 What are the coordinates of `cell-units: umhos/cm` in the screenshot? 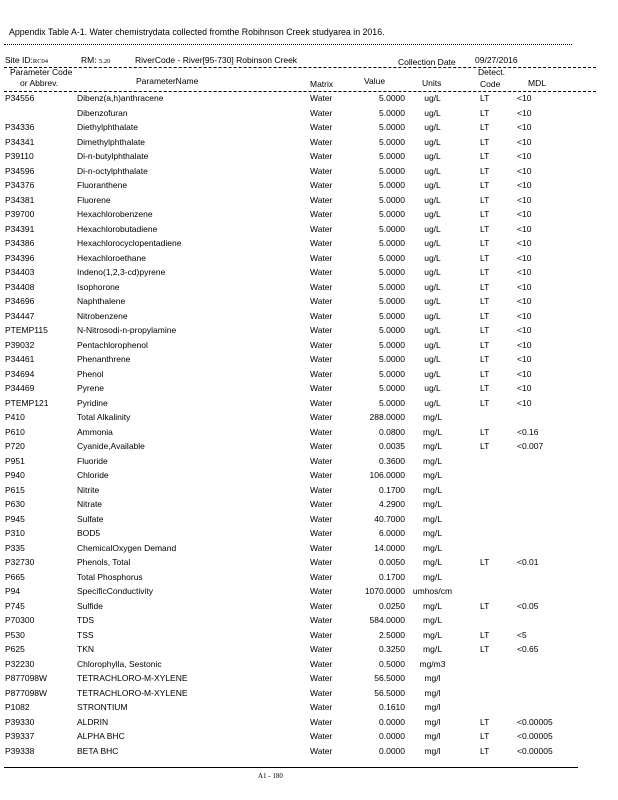 It's located at (432, 591).